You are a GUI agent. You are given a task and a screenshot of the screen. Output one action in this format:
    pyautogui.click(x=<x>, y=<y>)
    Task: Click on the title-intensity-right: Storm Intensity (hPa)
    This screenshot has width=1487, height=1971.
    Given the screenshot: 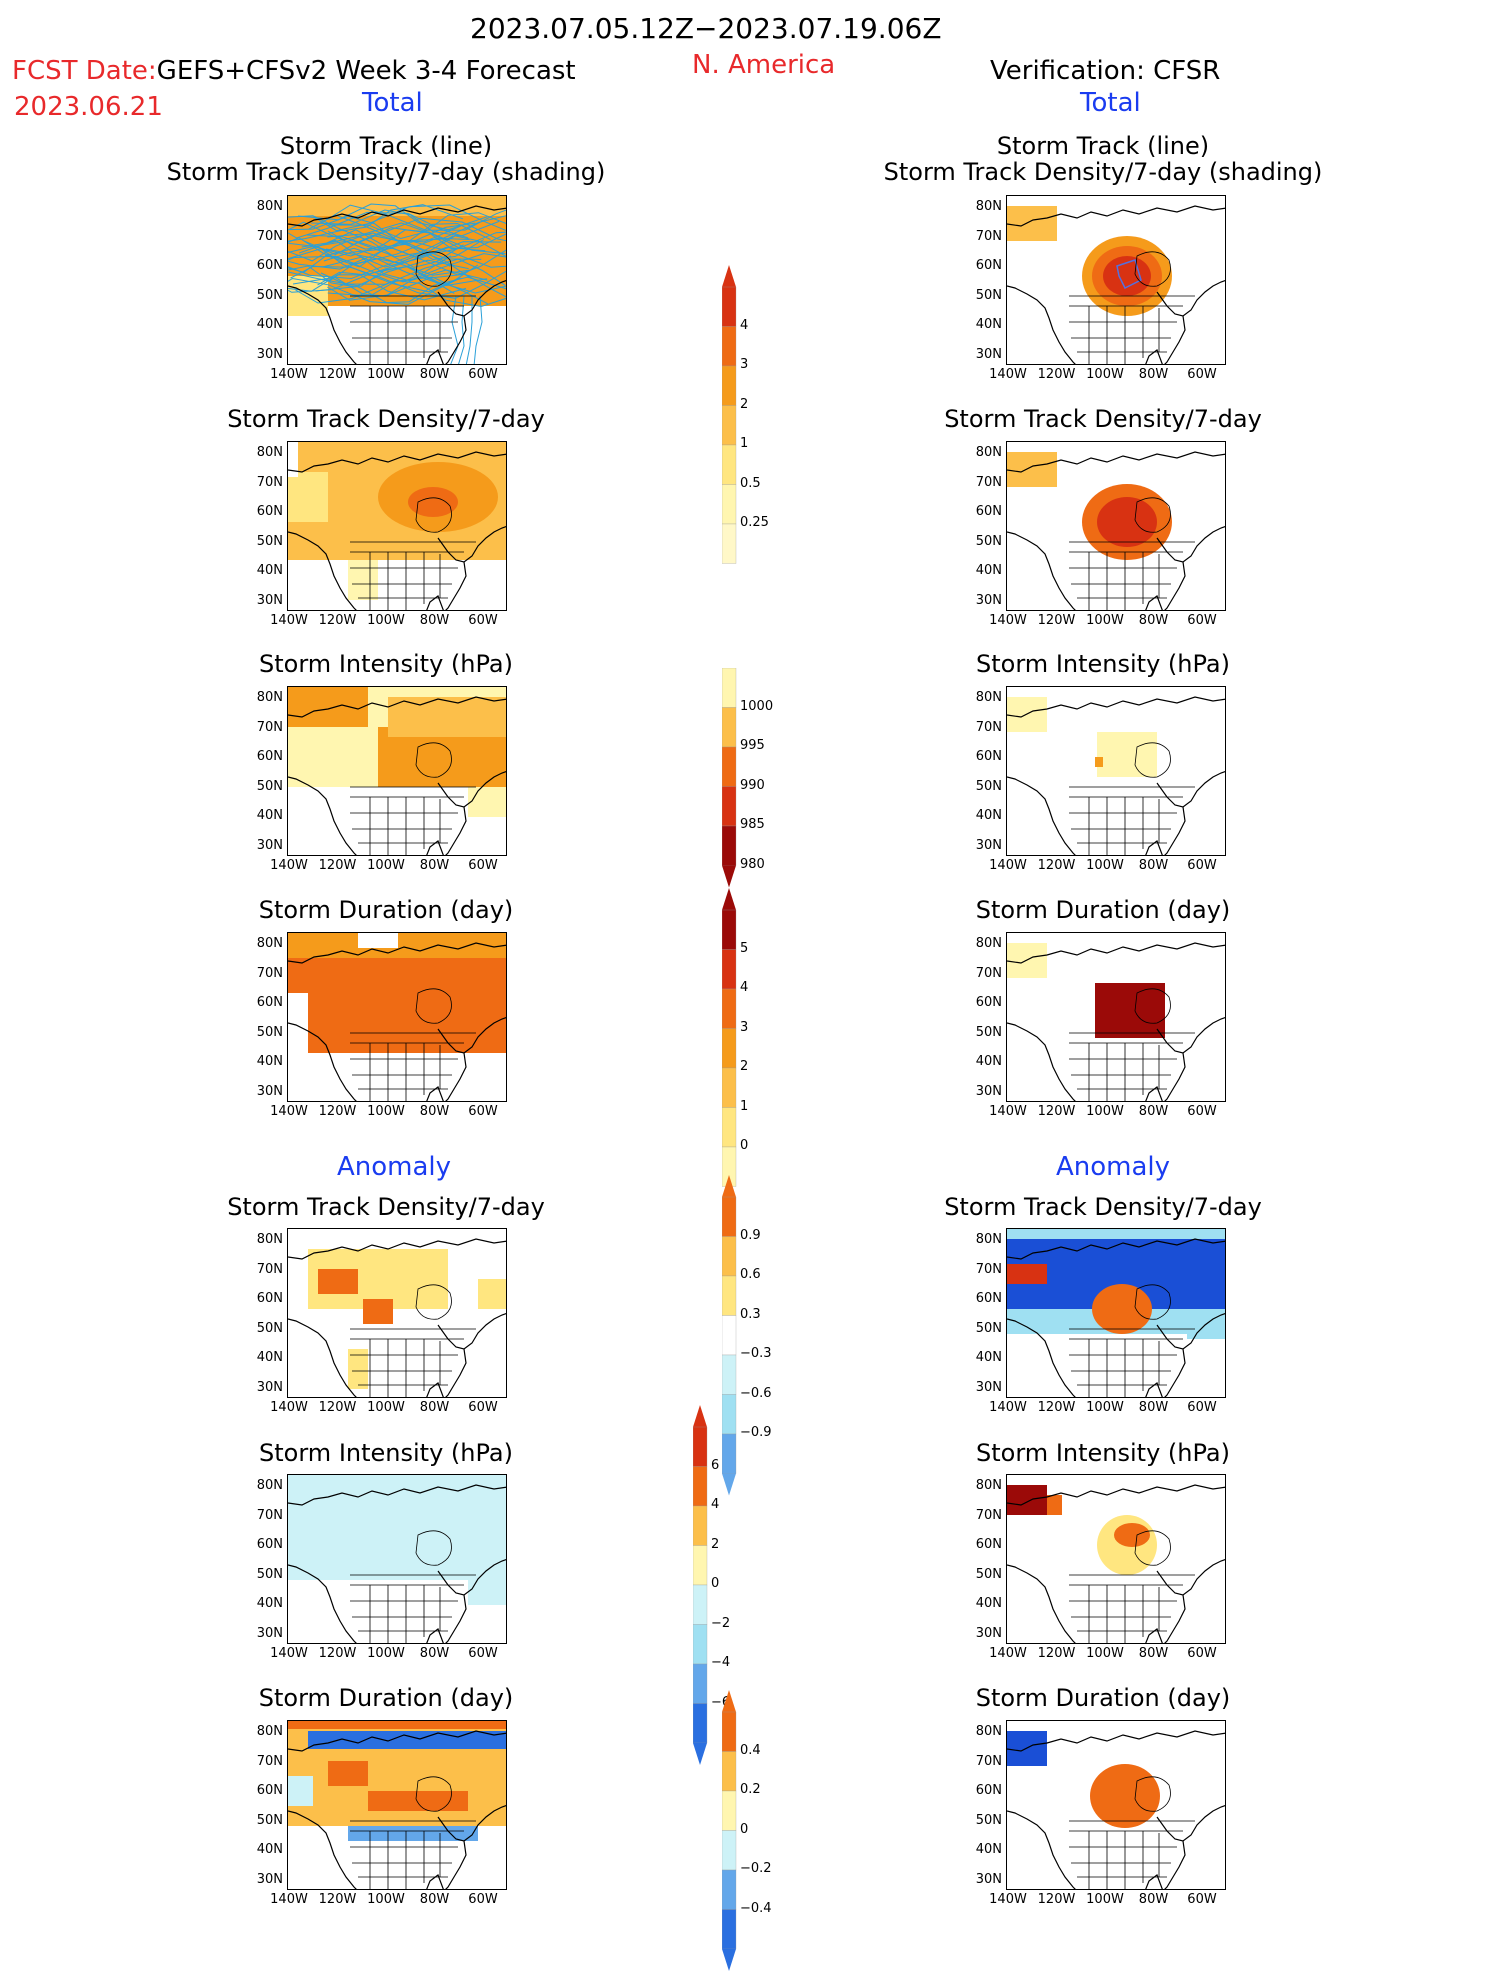 What is the action you would take?
    pyautogui.click(x=1103, y=664)
    